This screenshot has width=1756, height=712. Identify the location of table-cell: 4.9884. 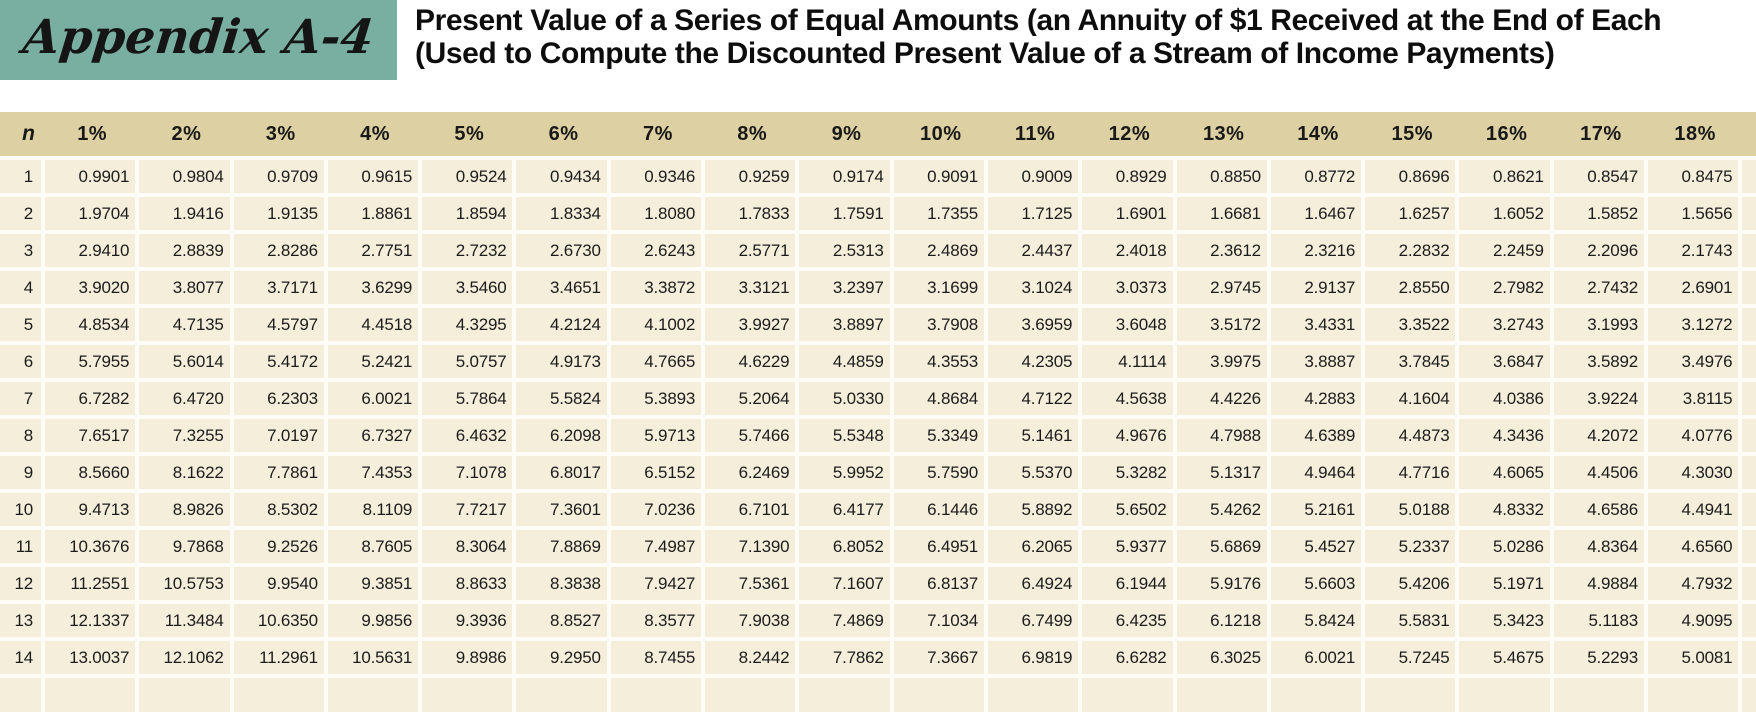
(1599, 583).